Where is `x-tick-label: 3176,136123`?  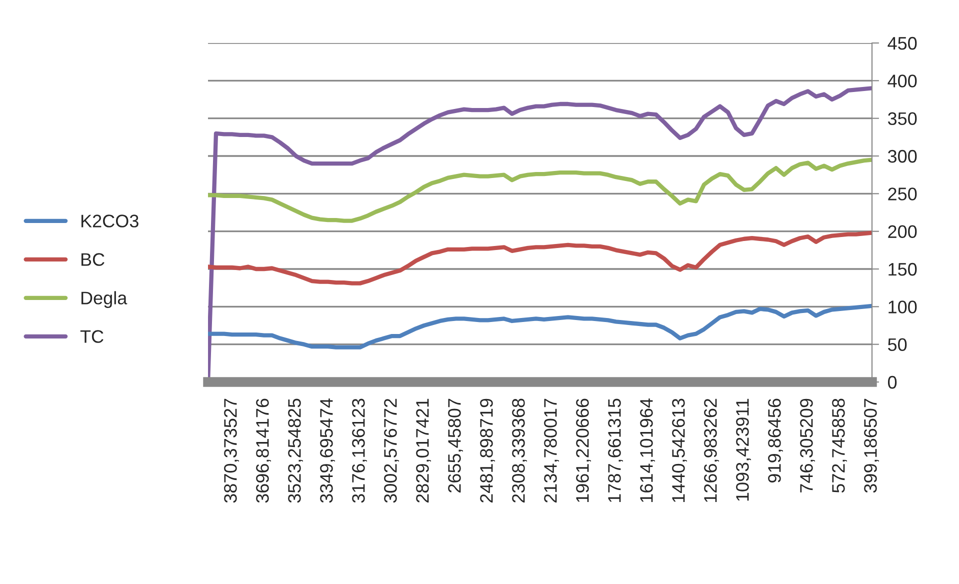
x-tick-label: 3176,136123 is located at coordinates (359, 450).